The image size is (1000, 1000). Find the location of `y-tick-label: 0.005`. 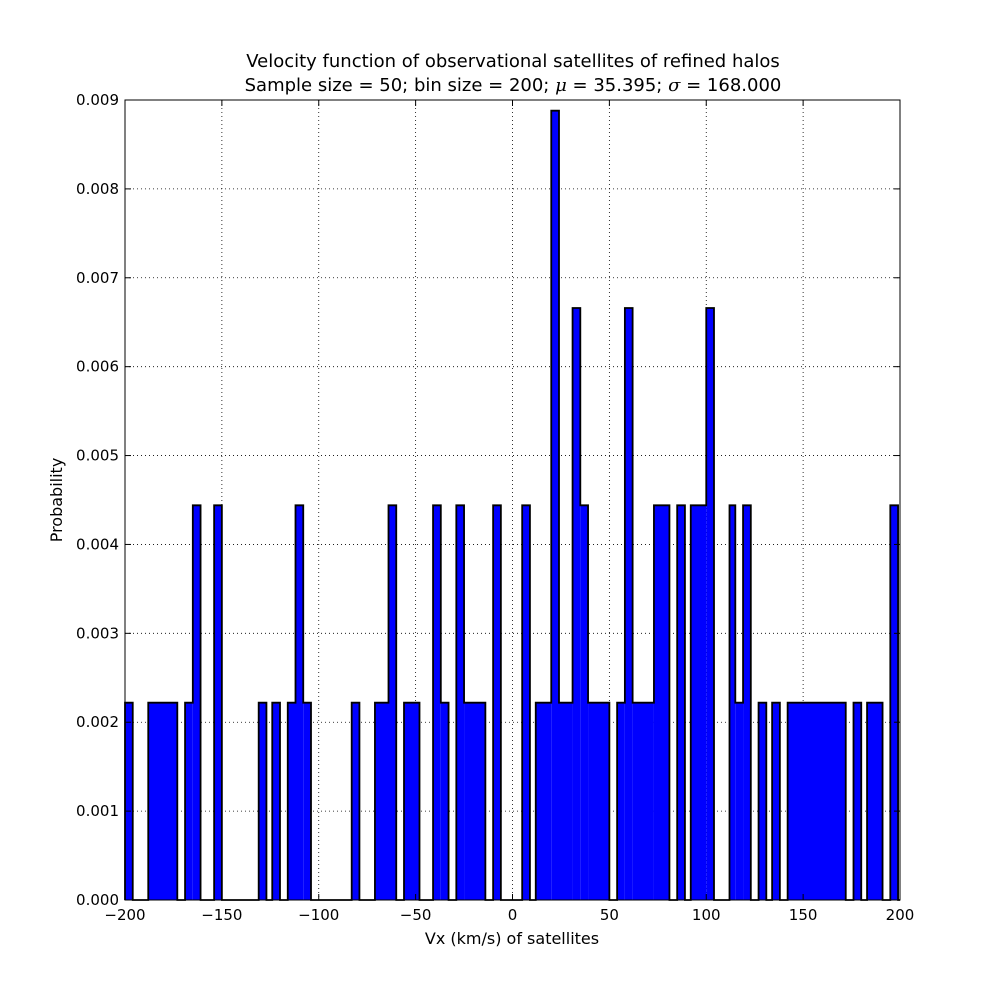

y-tick-label: 0.005 is located at coordinates (97, 456).